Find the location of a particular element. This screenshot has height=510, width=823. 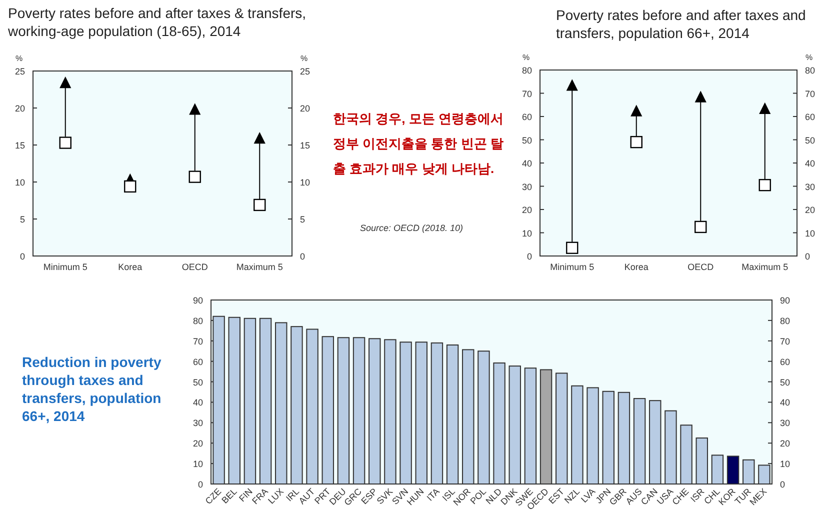

x-tick-label: IRL is located at coordinates (293, 495).